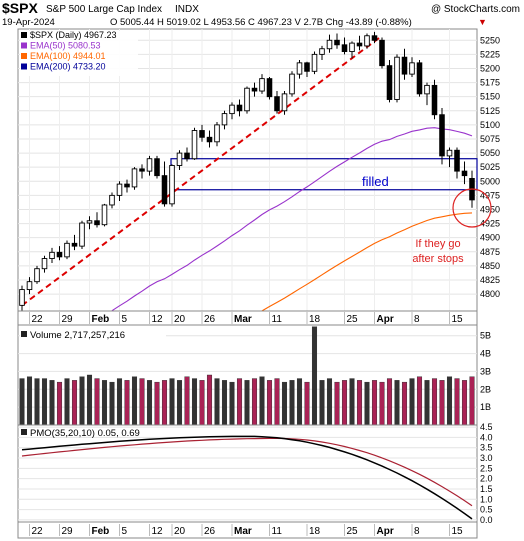 This screenshot has width=524, height=541. What do you see at coordinates (125, 531) in the screenshot?
I see `date-tick-label: 5` at bounding box center [125, 531].